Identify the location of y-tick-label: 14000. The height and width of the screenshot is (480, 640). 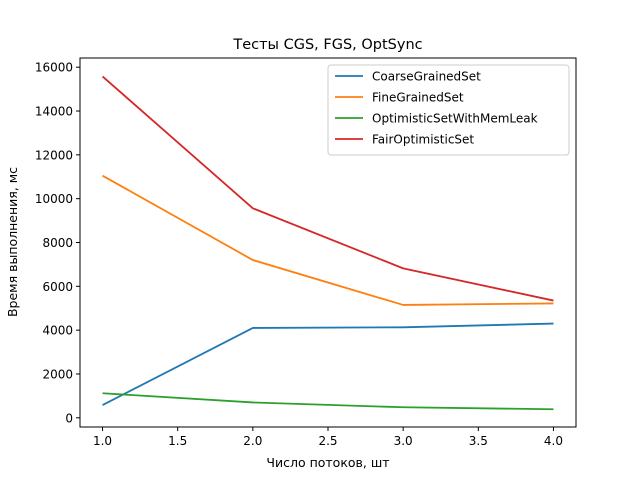
(54, 112).